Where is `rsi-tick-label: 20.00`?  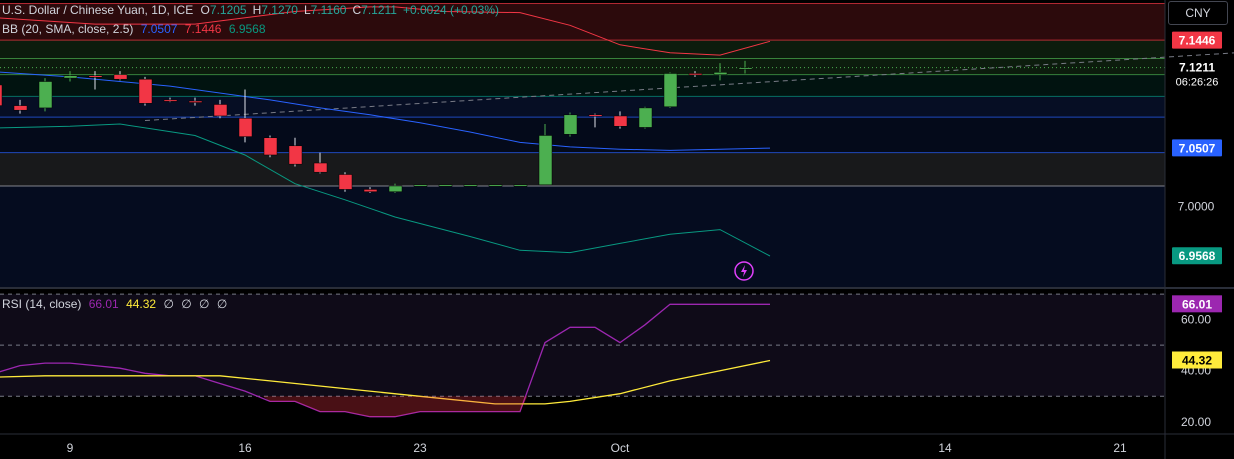
rsi-tick-label: 20.00 is located at coordinates (1196, 422).